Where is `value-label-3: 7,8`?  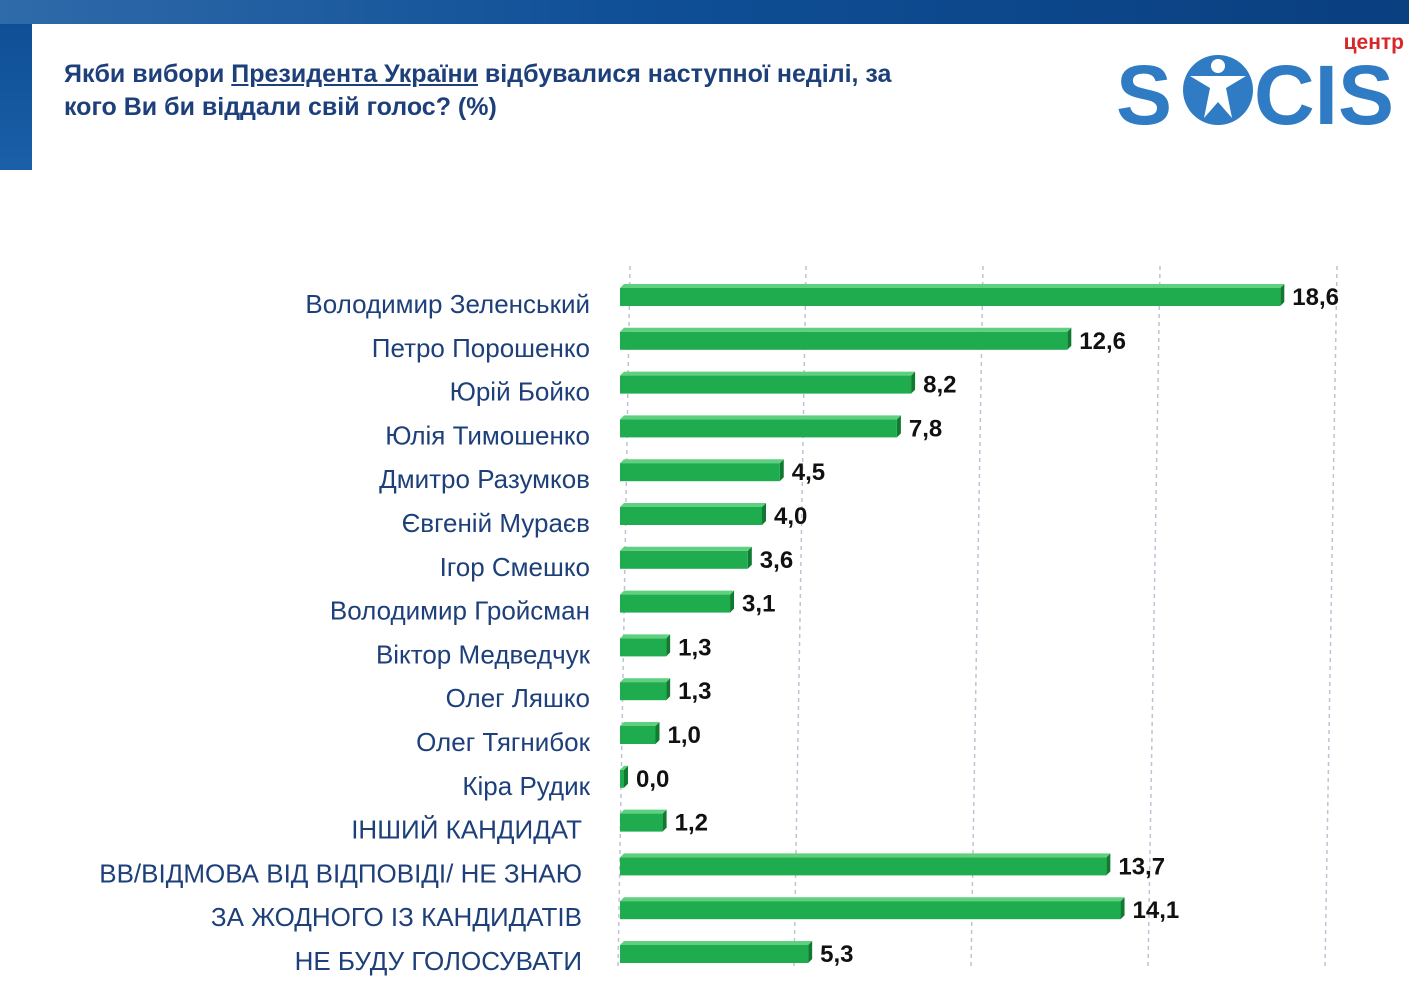 value-label-3: 7,8 is located at coordinates (925, 428).